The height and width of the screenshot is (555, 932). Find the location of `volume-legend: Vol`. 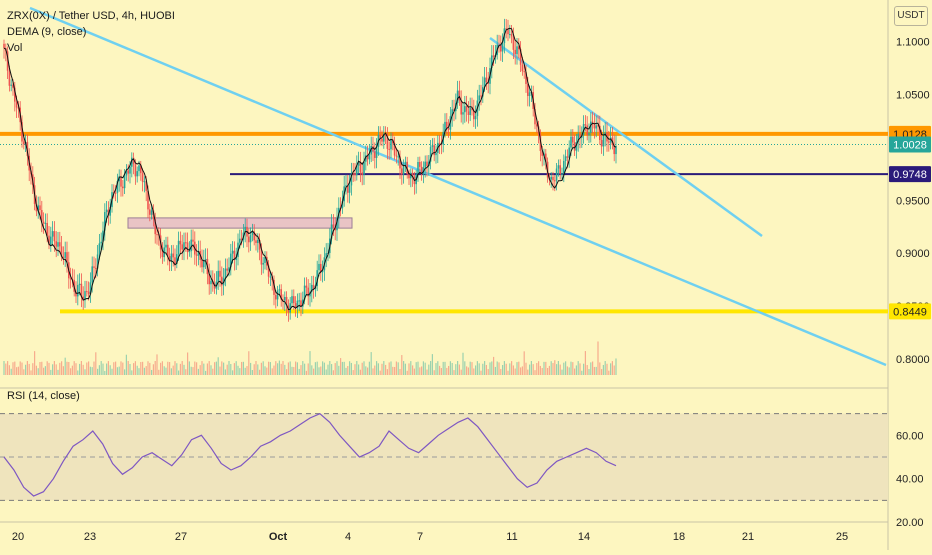

volume-legend: Vol is located at coordinates (15, 48).